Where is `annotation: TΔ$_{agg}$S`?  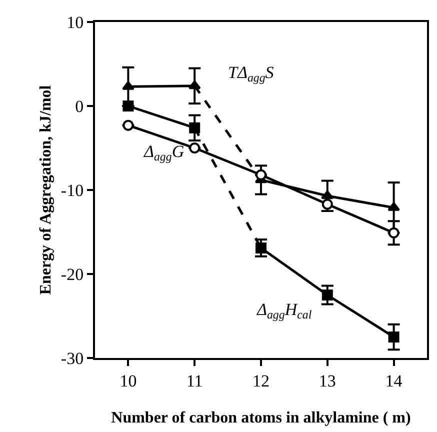 annotation: TΔ$_{agg}$S is located at coordinates (251, 74).